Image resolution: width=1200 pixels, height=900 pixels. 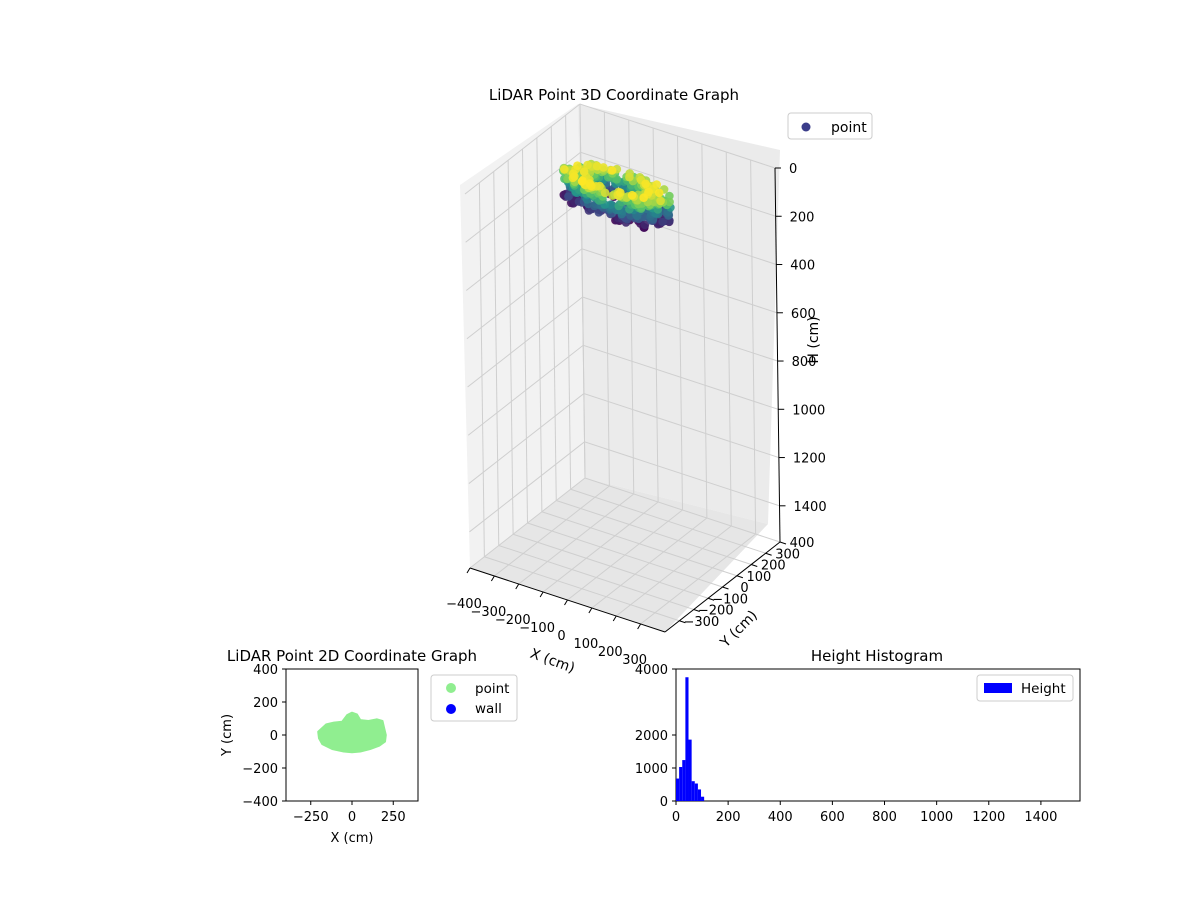 I want to click on tick-label-x-histogram: 200, so click(x=728, y=817).